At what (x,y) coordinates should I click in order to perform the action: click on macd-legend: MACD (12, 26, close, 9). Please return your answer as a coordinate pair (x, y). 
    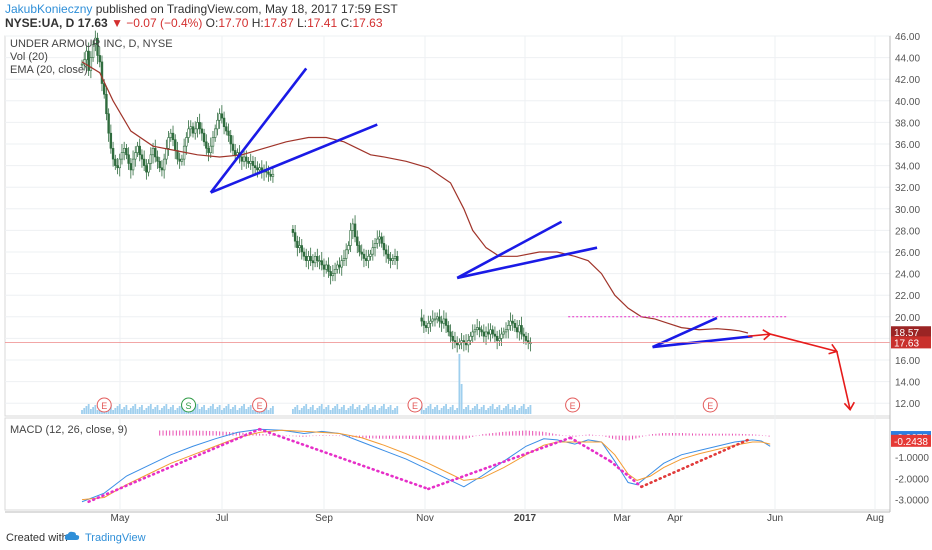
    Looking at the image, I should click on (69, 430).